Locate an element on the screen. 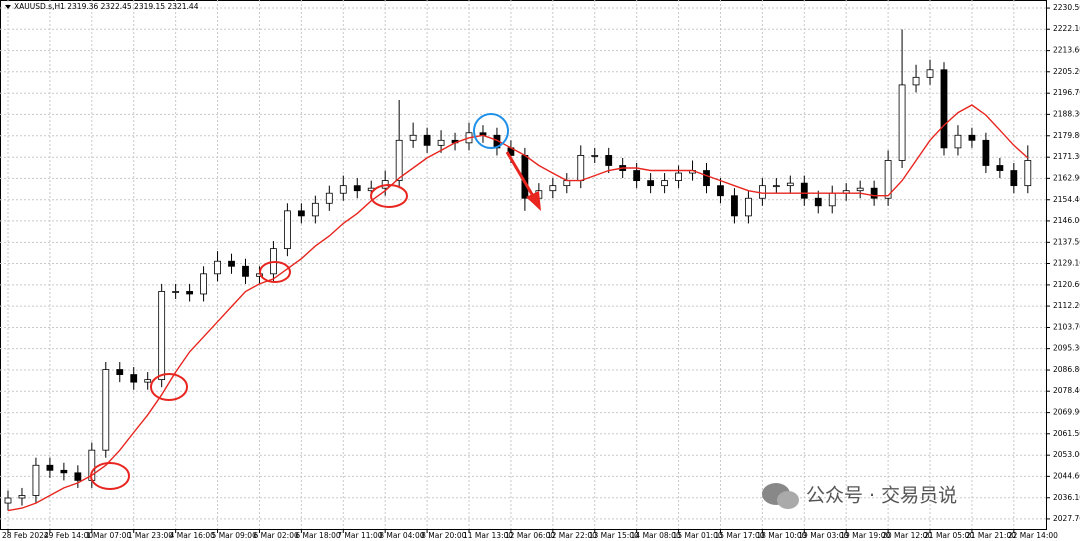 This screenshot has height=541, width=1080. x-tick-label: 8 Mar 04:00 is located at coordinates (402, 535).